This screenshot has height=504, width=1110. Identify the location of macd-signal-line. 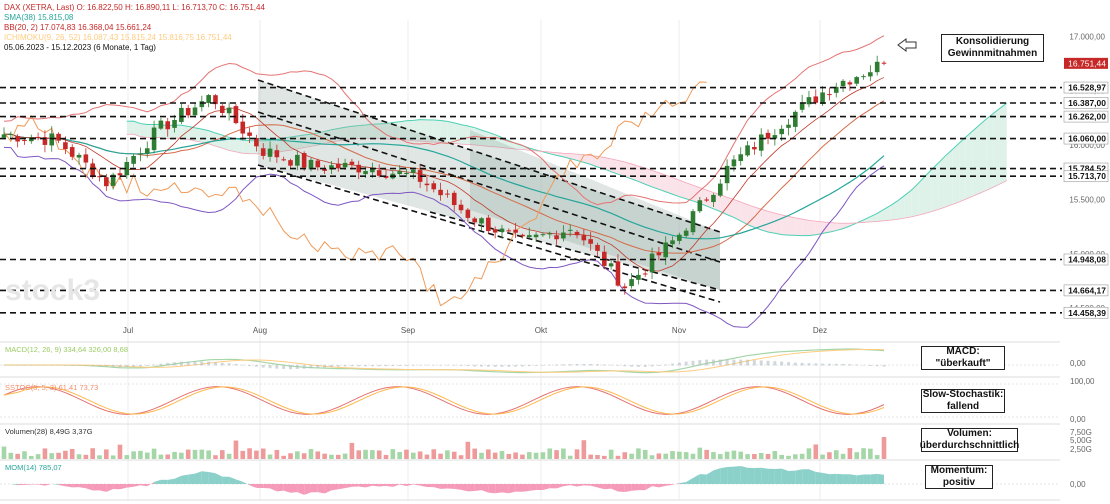
(444, 360).